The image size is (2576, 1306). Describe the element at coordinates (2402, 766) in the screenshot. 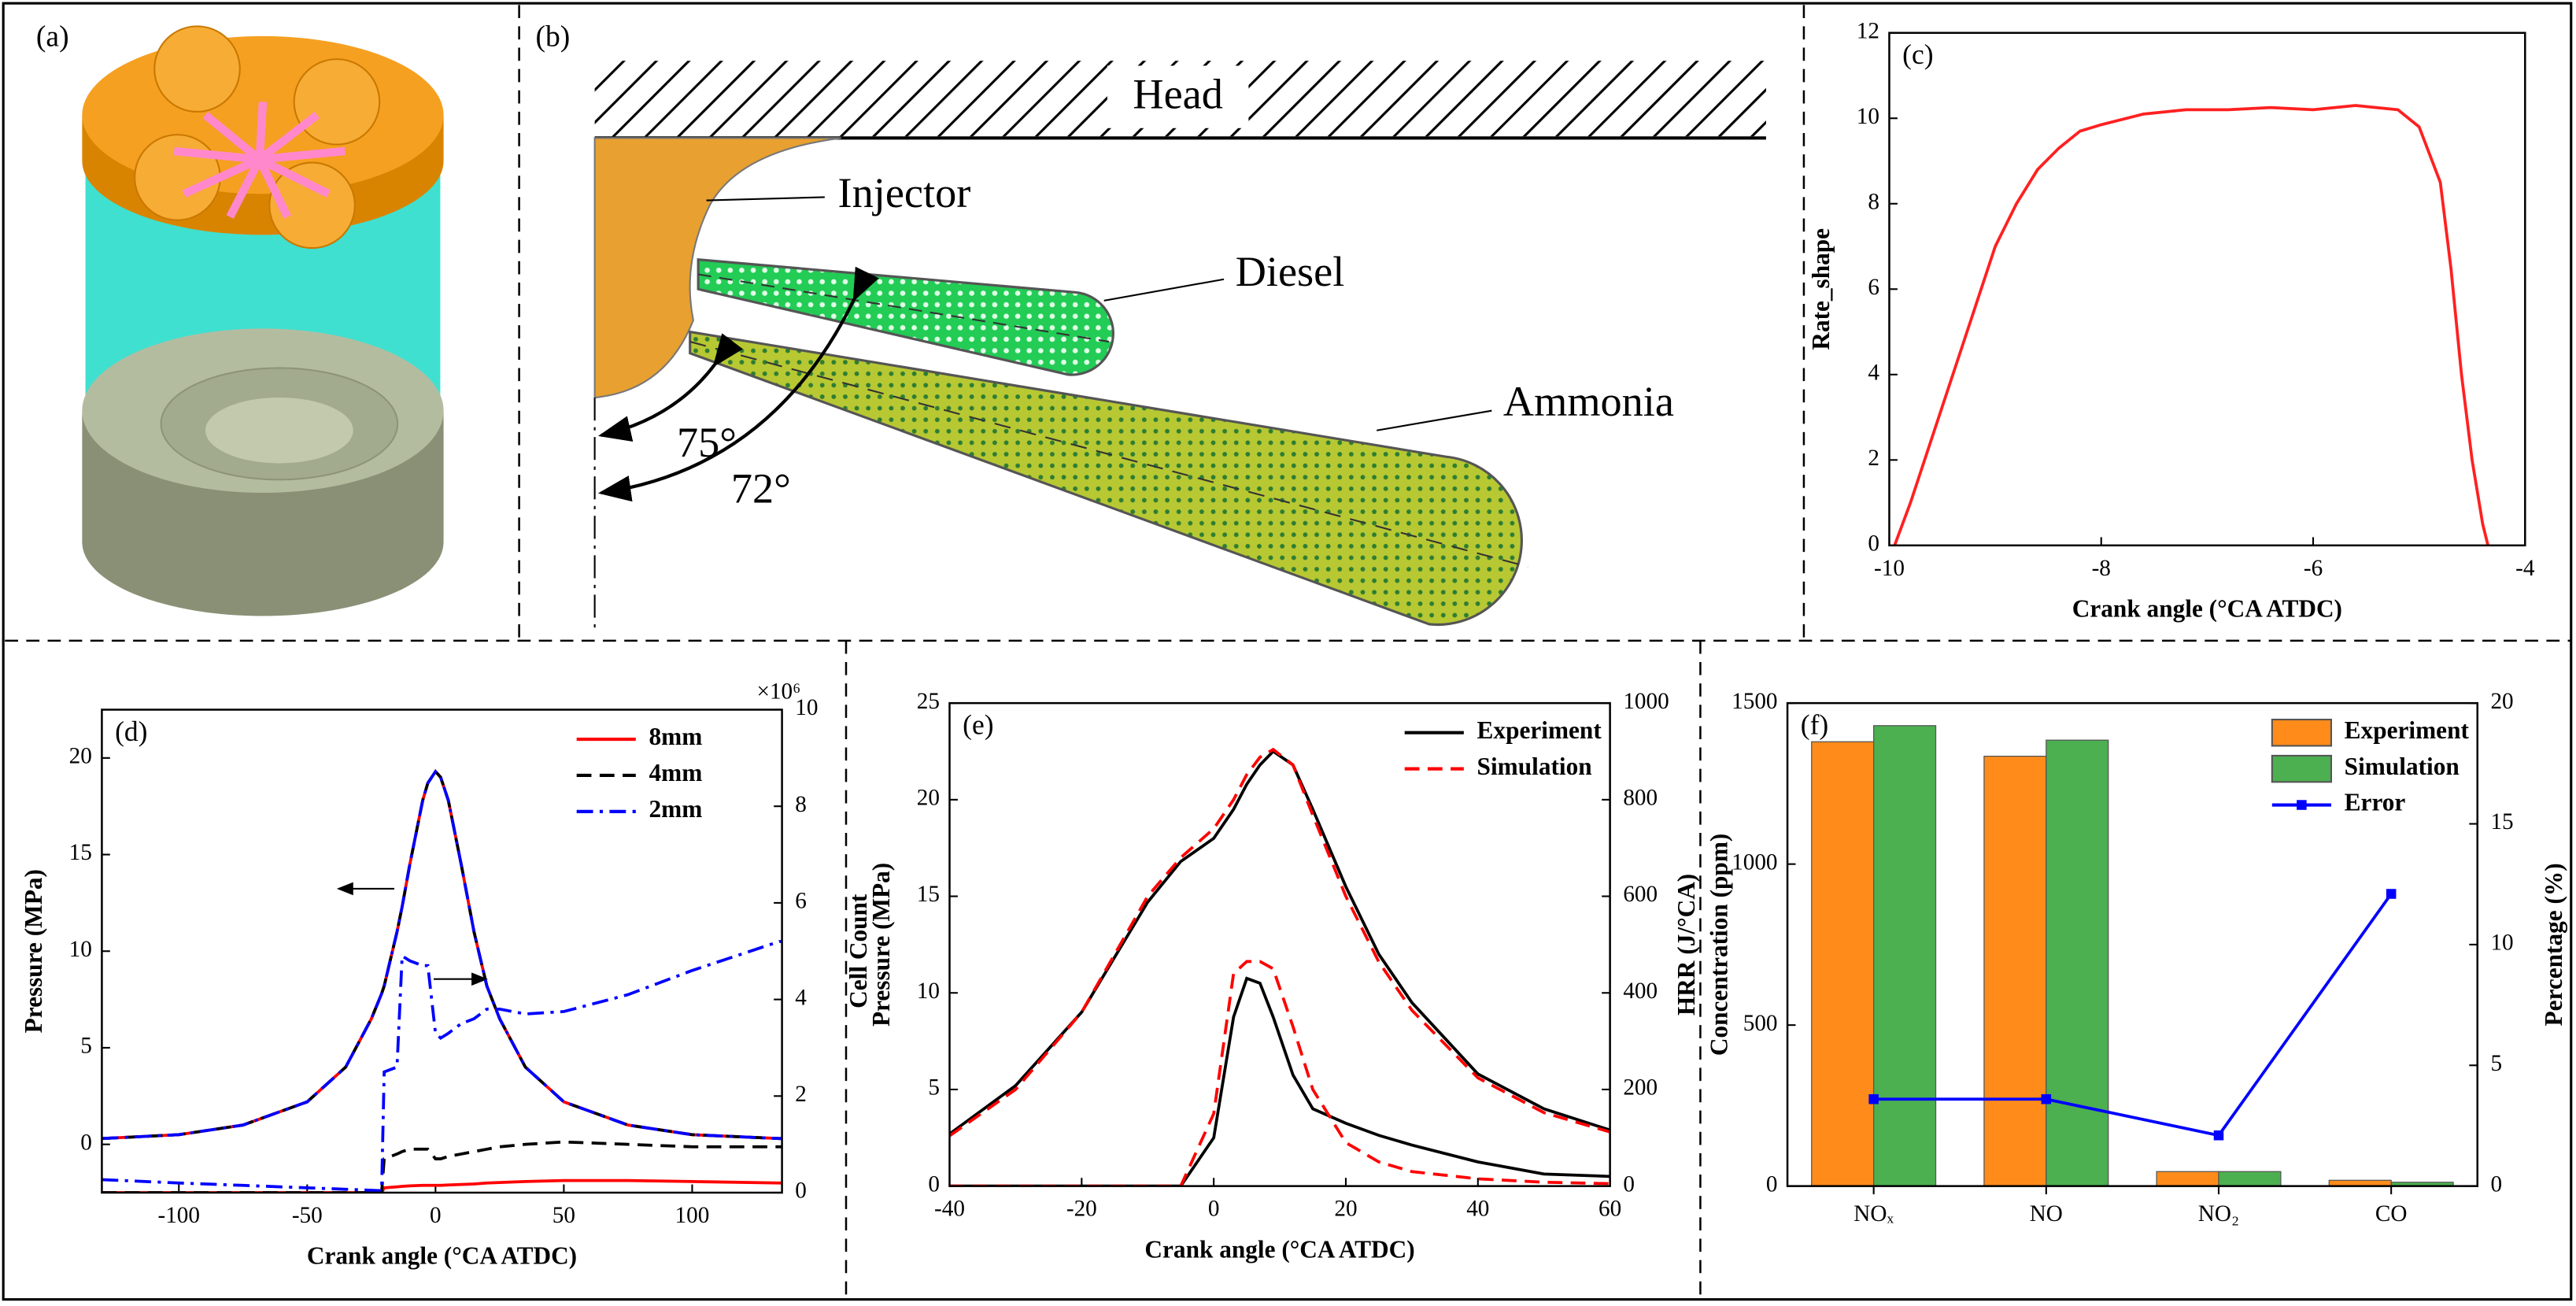

I see `legend-label: Simulation` at that location.